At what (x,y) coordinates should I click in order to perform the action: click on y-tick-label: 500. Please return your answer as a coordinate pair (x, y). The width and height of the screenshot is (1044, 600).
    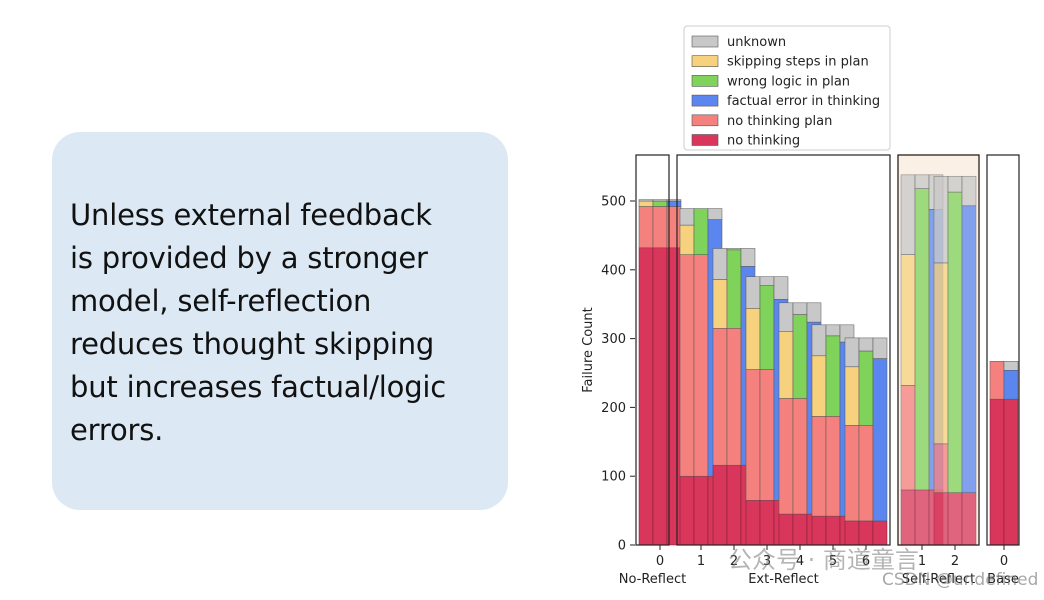
    Looking at the image, I should click on (613, 202).